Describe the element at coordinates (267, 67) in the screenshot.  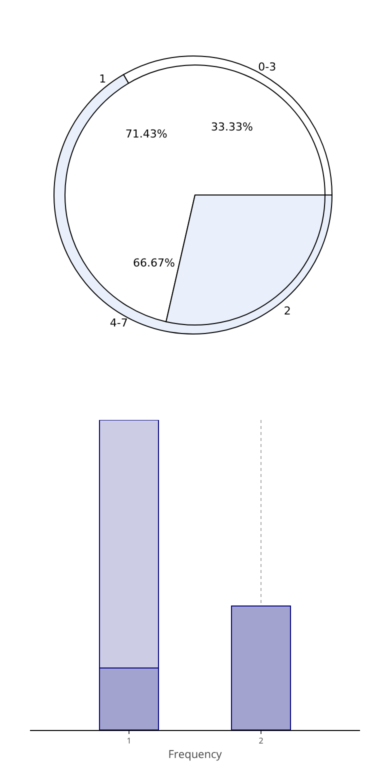
I see `slice-label: 0-3` at that location.